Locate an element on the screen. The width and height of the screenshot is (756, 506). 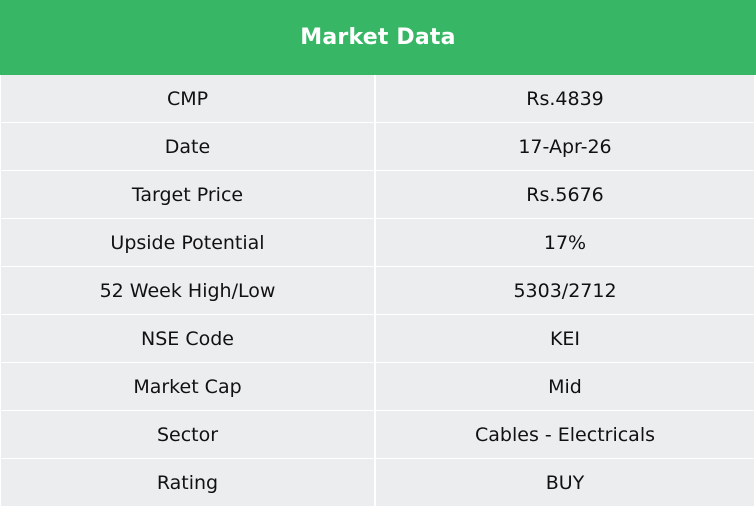
table-row: CMP Rs.4839 is located at coordinates (378, 99).